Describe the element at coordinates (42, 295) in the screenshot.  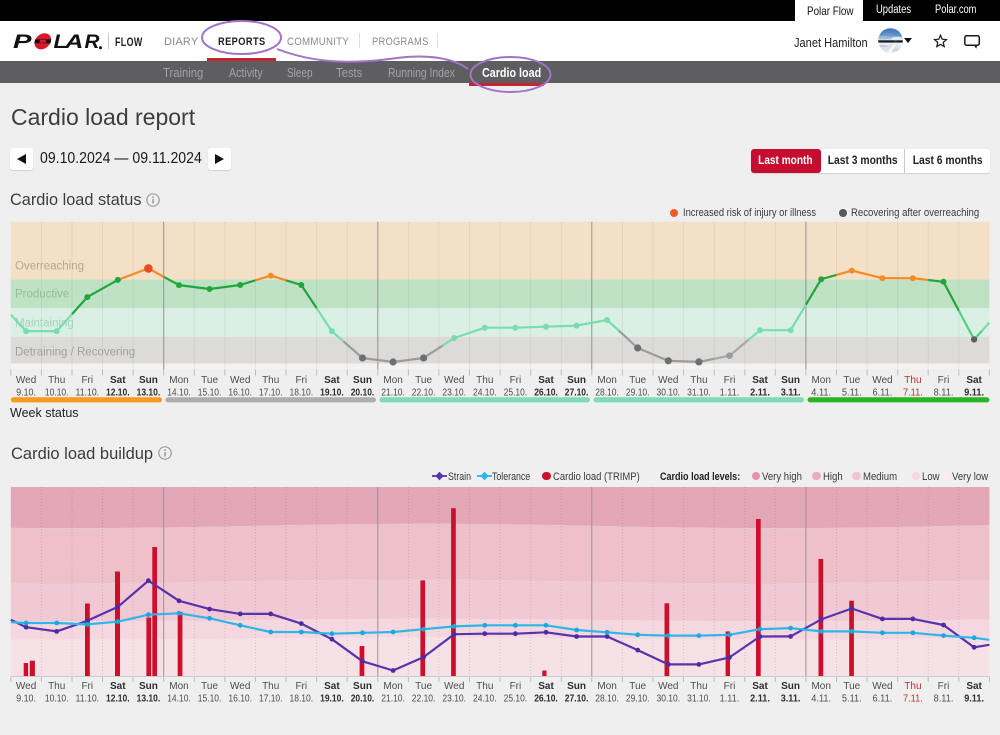
I see `svg-text: Productive` at that location.